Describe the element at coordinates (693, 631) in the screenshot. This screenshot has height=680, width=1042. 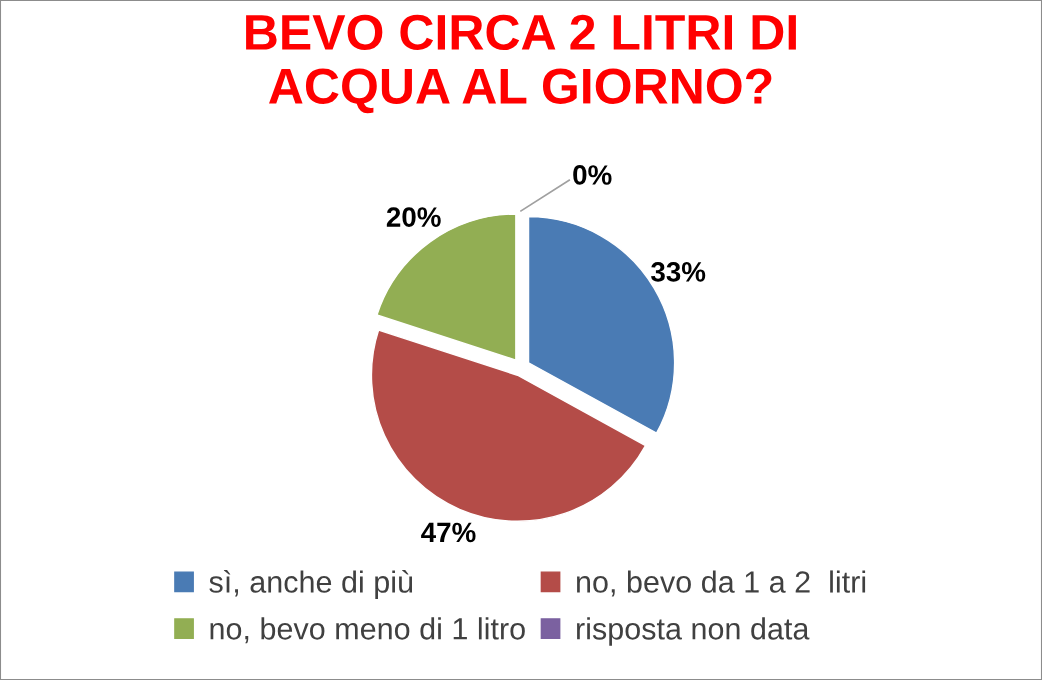
I see `legend-label: risposta non data` at that location.